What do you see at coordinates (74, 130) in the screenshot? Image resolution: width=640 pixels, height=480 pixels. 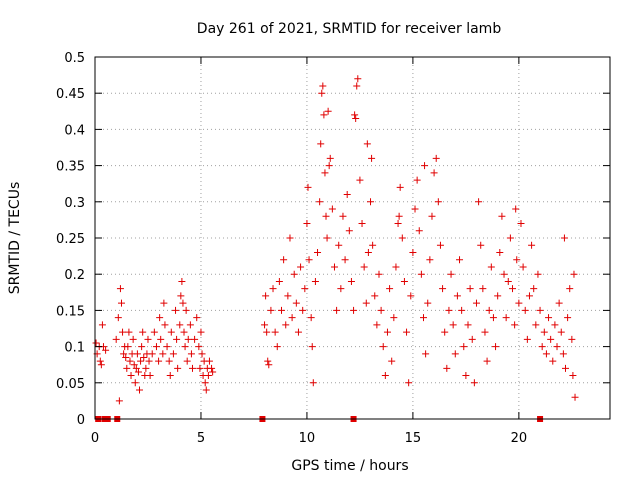 I see `y-tick-label: 0.4` at bounding box center [74, 130].